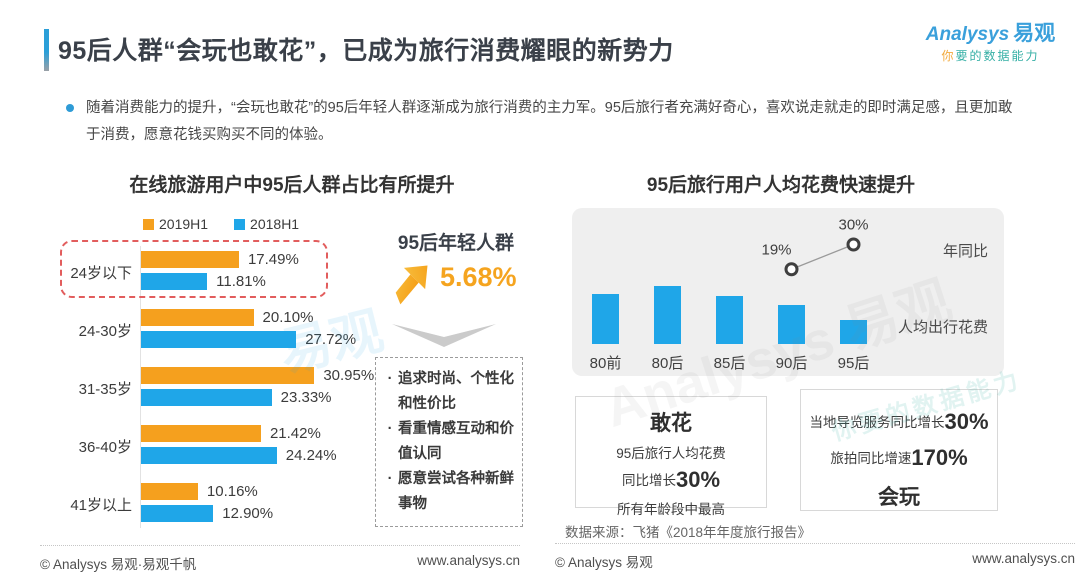 The width and height of the screenshot is (1080, 577). Describe the element at coordinates (232, 491) in the screenshot. I see `bar-value-2019H1-4: 10.16%` at that location.